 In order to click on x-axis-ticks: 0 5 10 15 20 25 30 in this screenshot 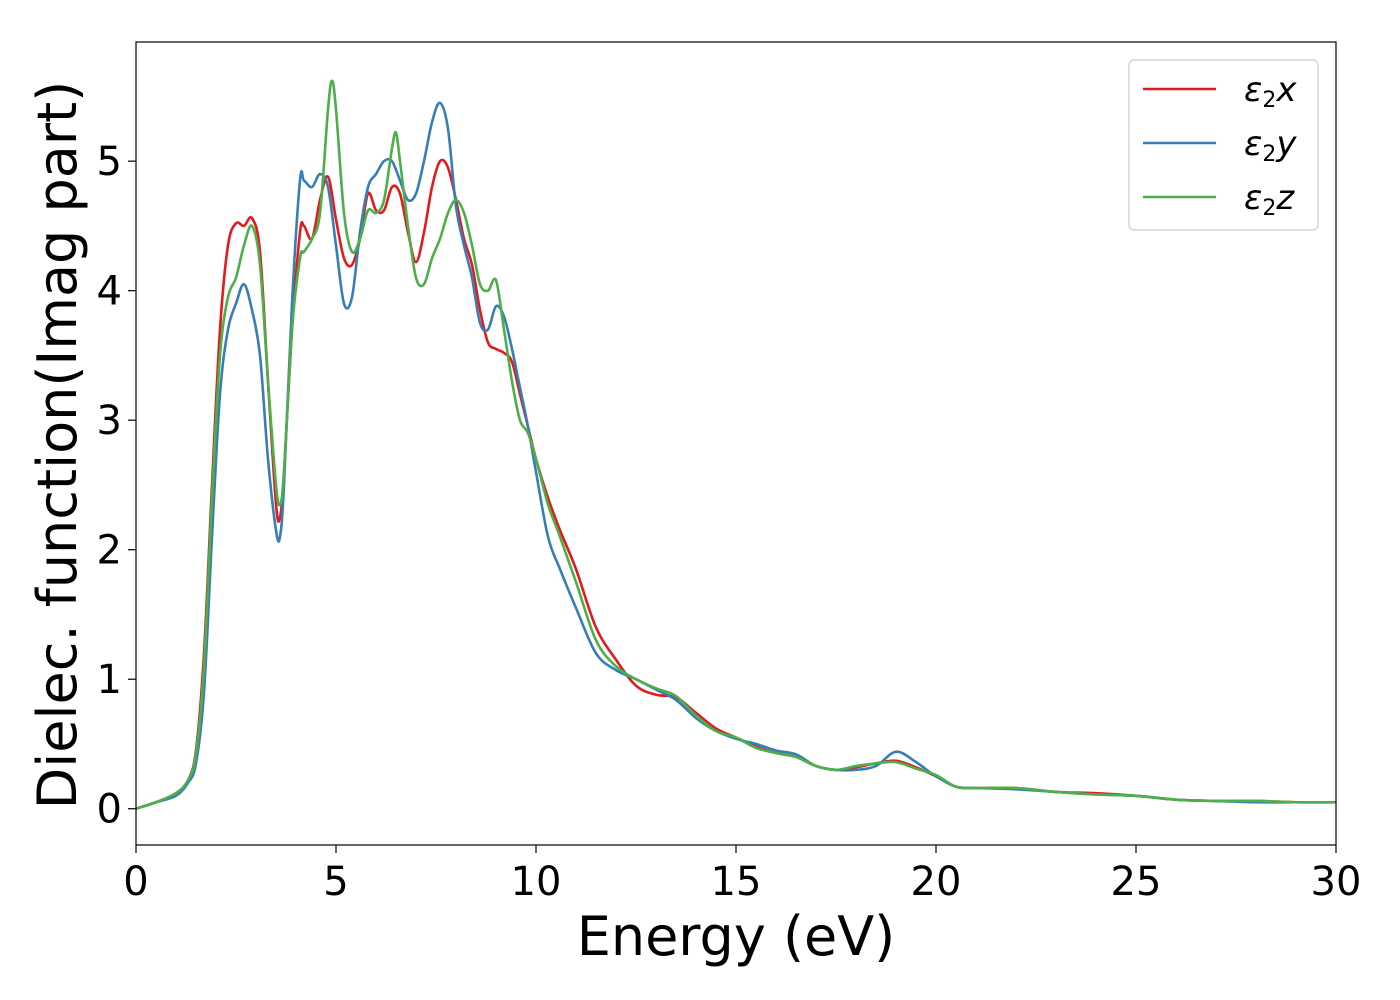, I will do `click(742, 875)`.